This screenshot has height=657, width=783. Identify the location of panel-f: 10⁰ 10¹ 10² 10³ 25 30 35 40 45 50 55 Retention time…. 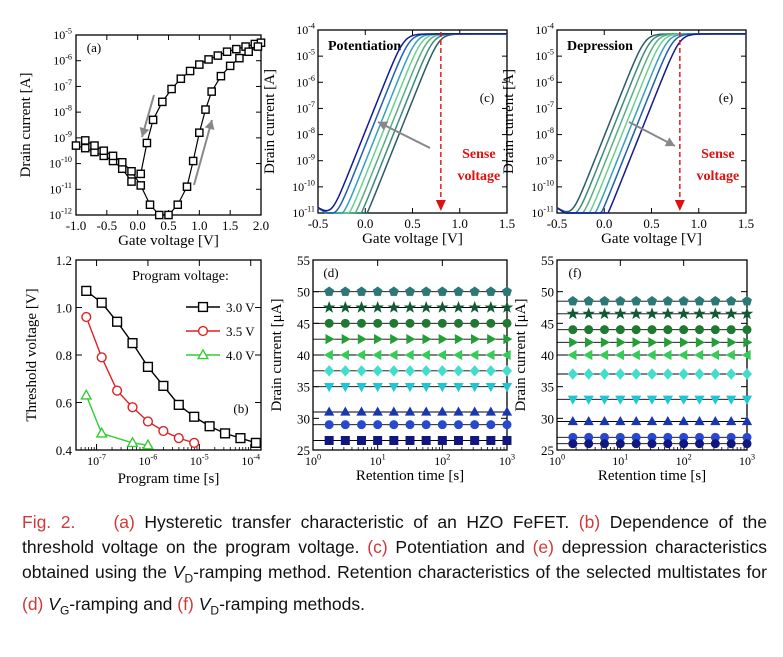
(634, 368).